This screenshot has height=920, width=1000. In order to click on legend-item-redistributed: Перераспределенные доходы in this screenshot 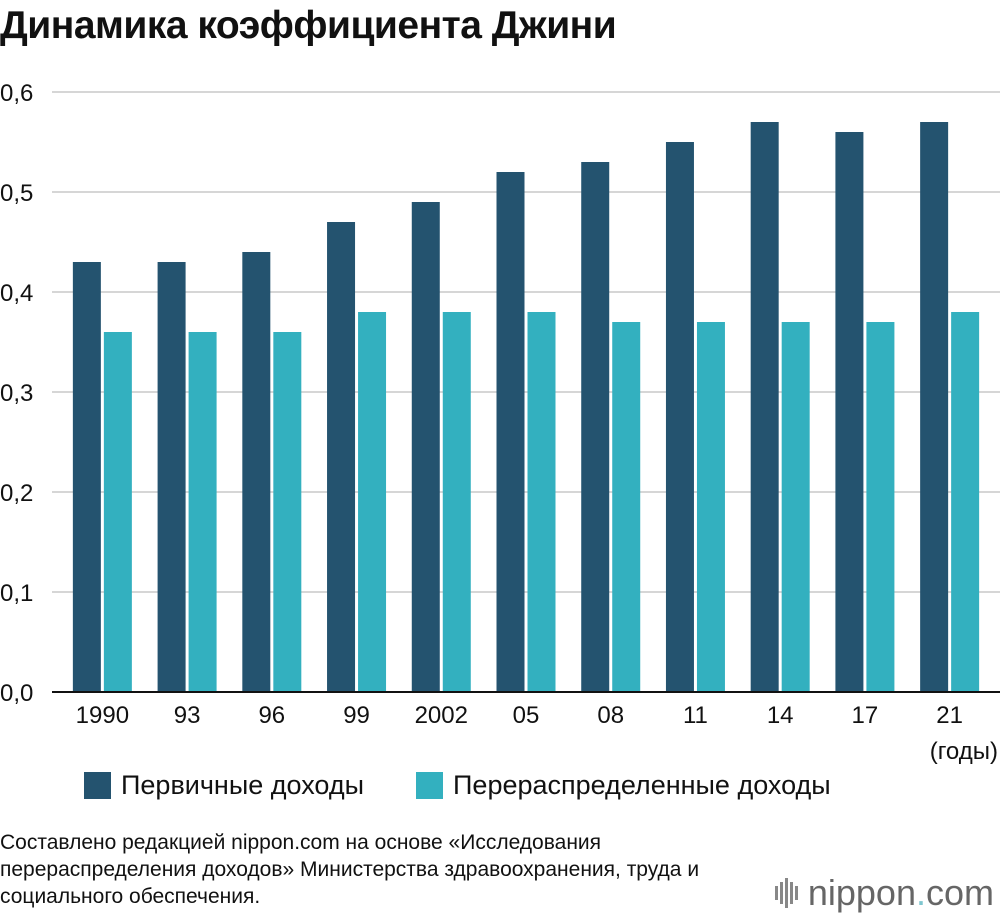, I will do `click(623, 785)`.